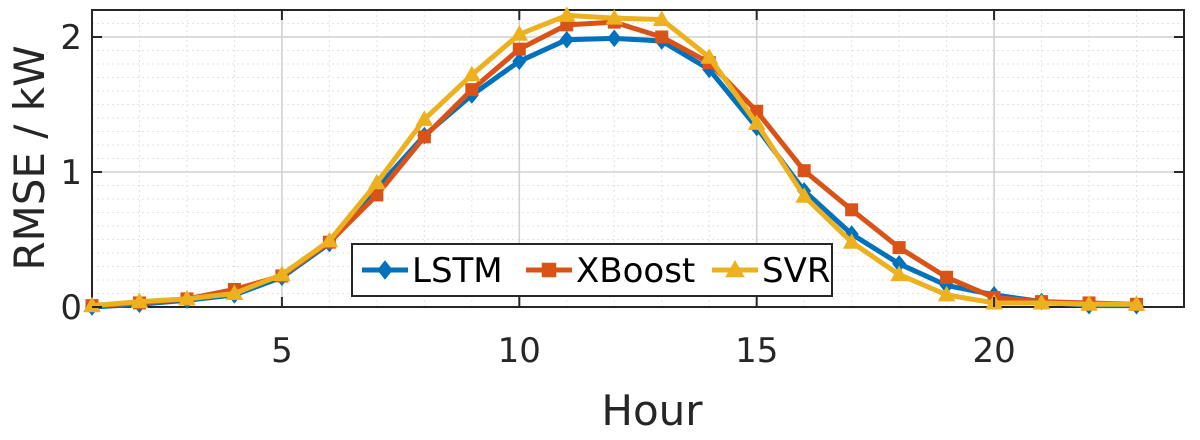  What do you see at coordinates (735, 268) in the screenshot?
I see `legend-marker-svr` at bounding box center [735, 268].